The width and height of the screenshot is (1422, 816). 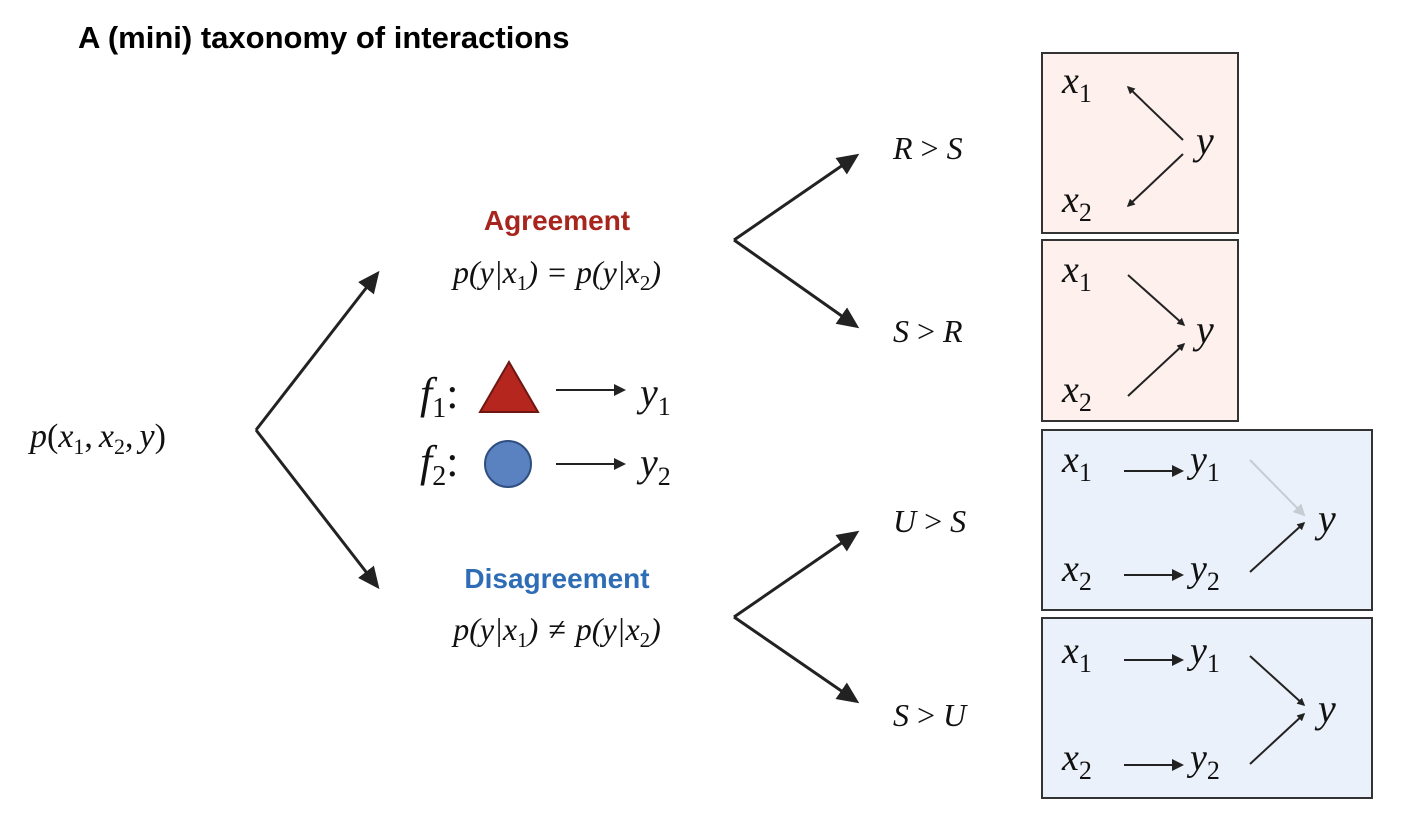 What do you see at coordinates (1203, 140) in the screenshot?
I see `box1-y-node: y` at bounding box center [1203, 140].